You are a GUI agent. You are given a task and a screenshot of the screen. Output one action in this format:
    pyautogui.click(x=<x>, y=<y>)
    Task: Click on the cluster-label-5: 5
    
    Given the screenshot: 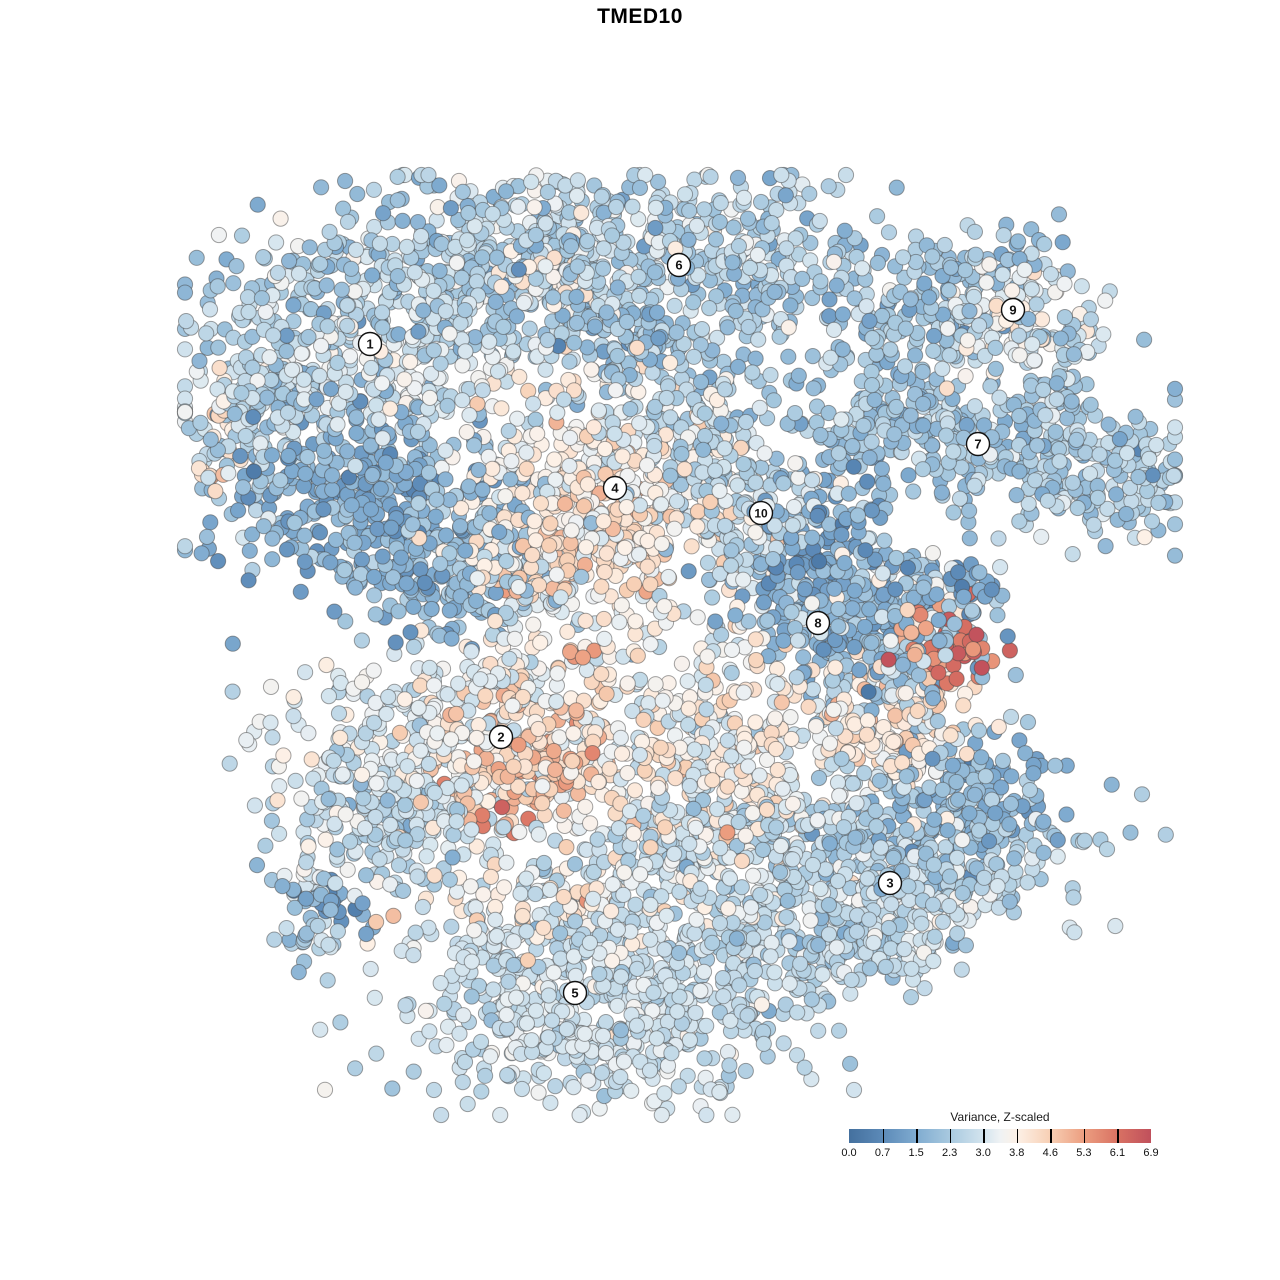 What is the action you would take?
    pyautogui.click(x=575, y=993)
    